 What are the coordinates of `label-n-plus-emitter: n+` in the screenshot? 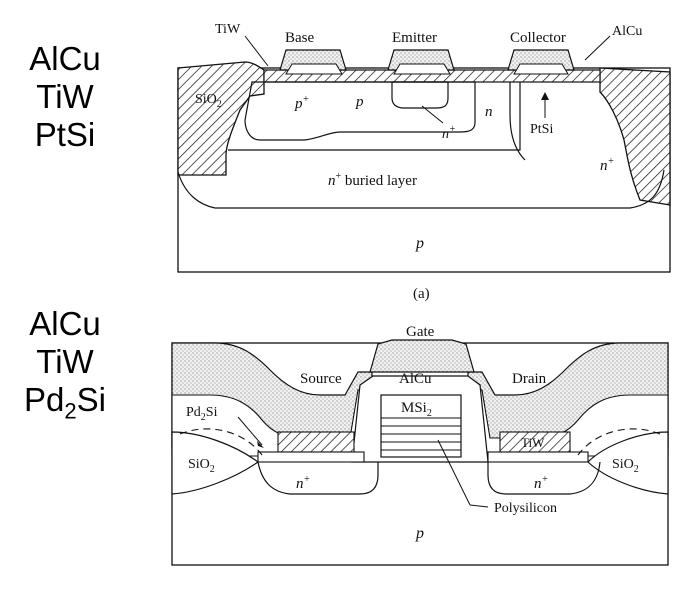 It's located at (449, 133).